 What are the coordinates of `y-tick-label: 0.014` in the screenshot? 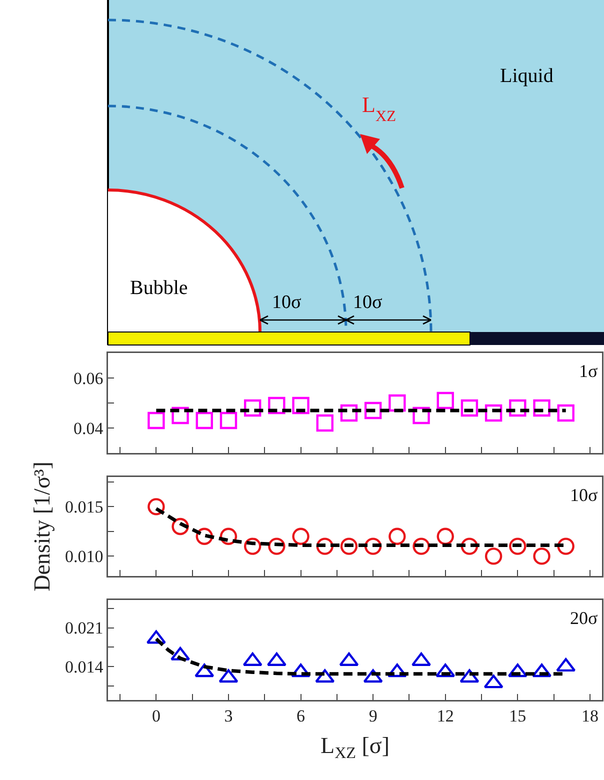 It's located at (84, 667).